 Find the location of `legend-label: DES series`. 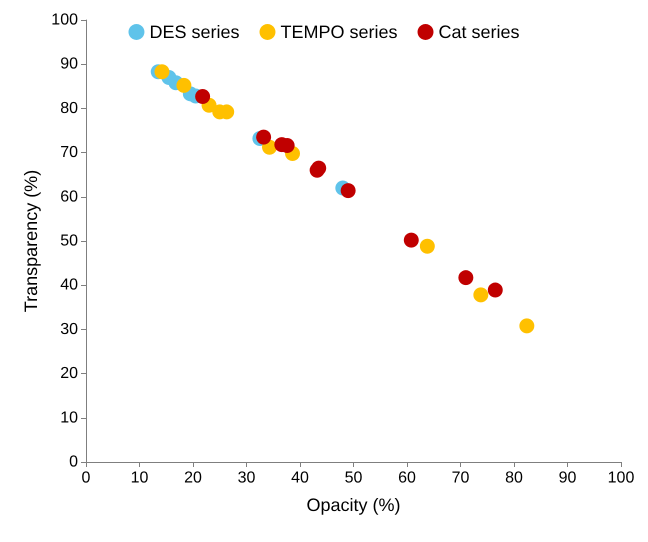

legend-label: DES series is located at coordinates (194, 32).